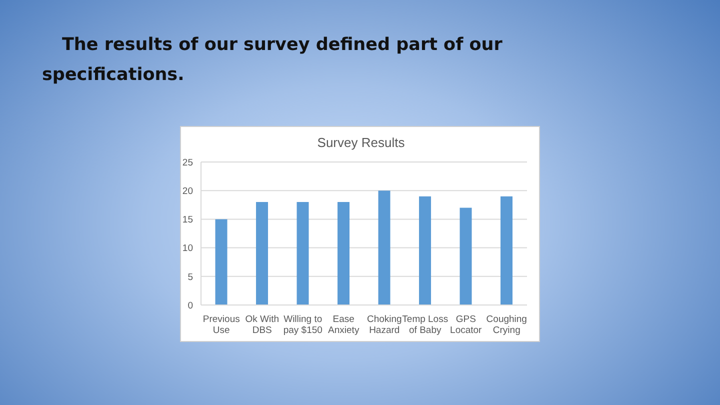 The width and height of the screenshot is (720, 405). What do you see at coordinates (262, 325) in the screenshot?
I see `x-tick-label: Ok With DBS` at bounding box center [262, 325].